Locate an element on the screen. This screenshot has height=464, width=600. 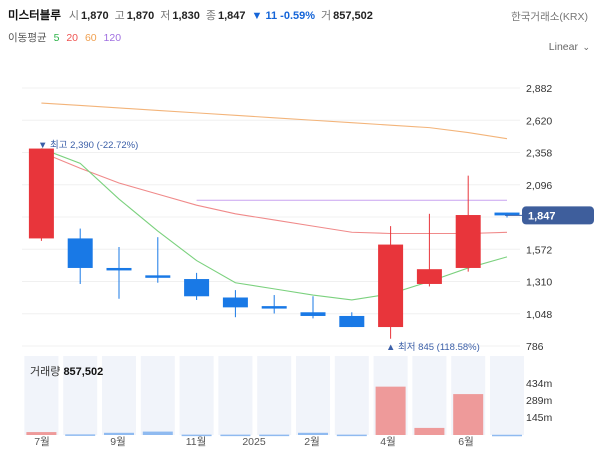
x-axis-label: 6월 is located at coordinates (466, 442).